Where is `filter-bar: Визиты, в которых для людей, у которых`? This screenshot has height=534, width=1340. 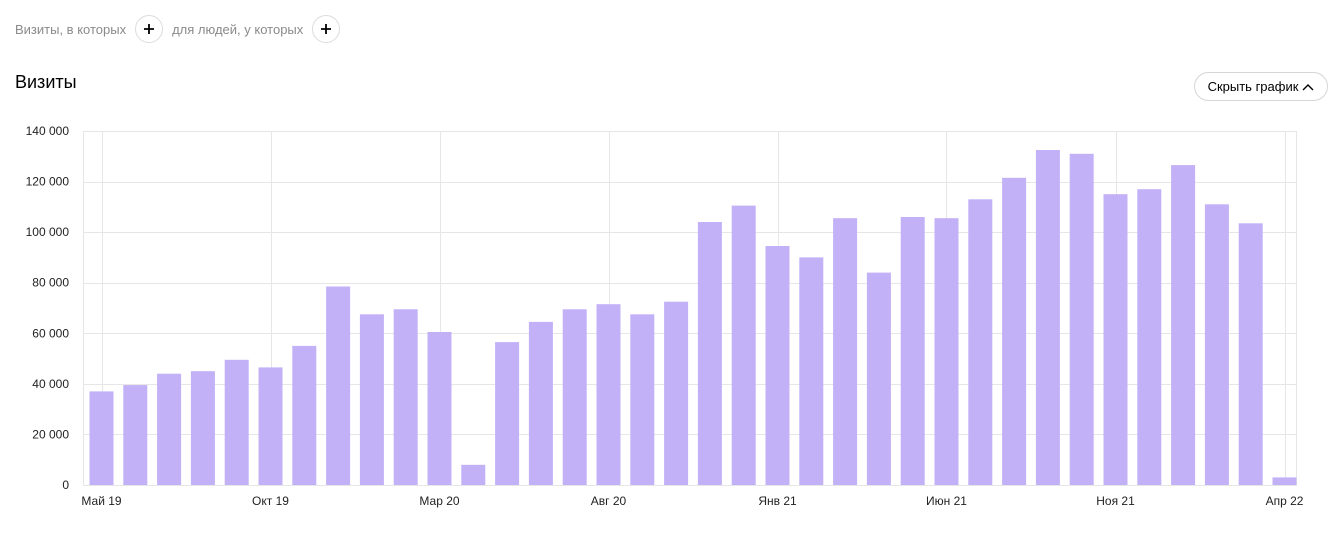 filter-bar: Визиты, в которых для людей, у которых is located at coordinates (182, 29).